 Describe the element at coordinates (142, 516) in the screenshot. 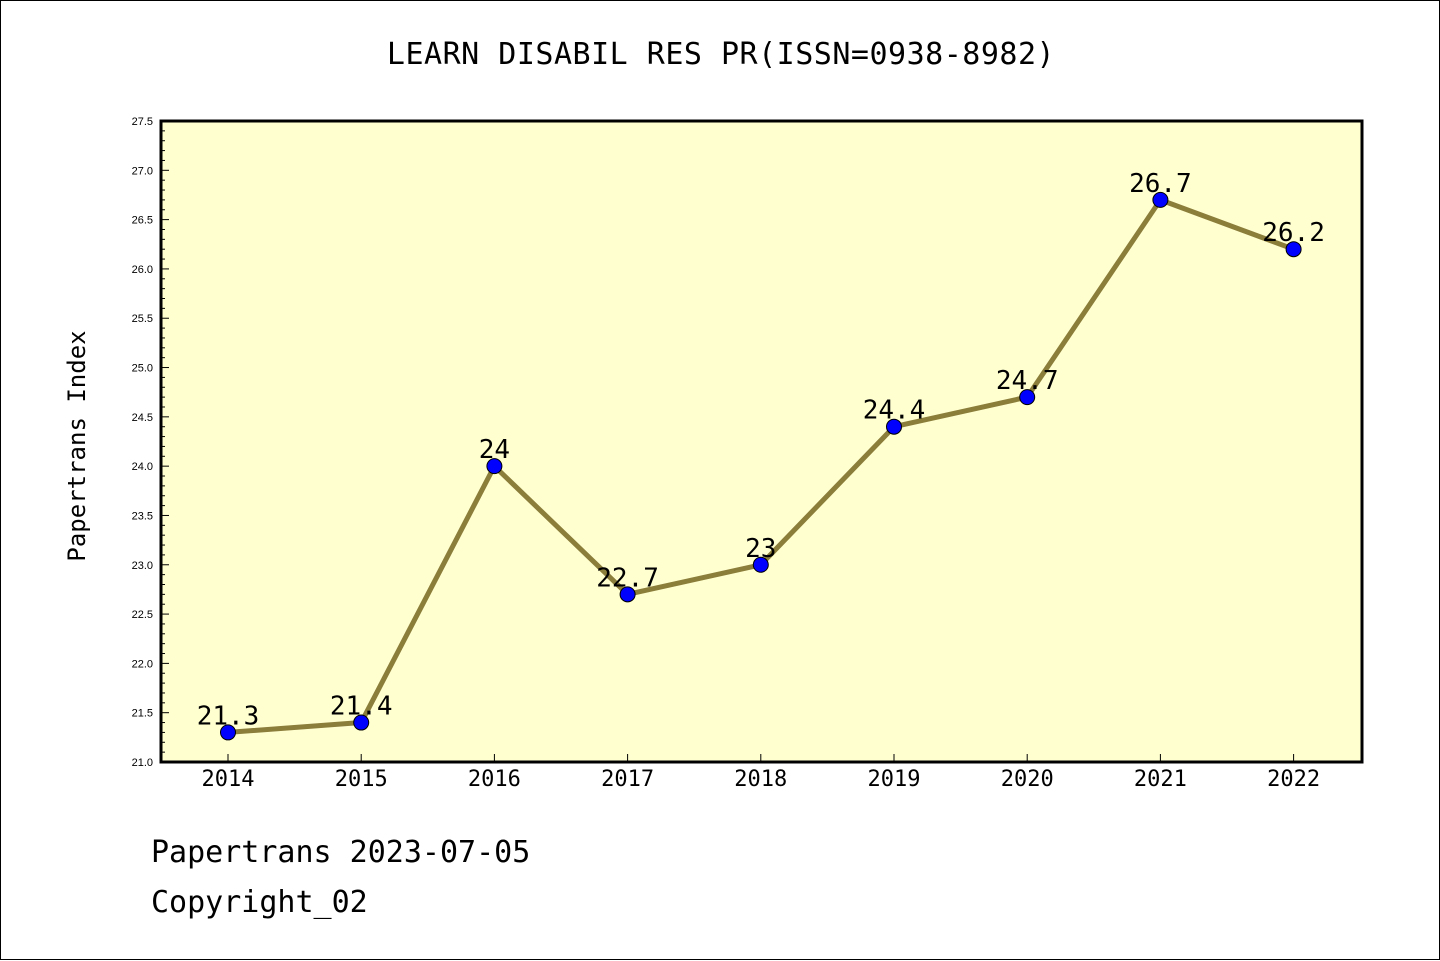

I see `y-tick-label: 23.5` at that location.